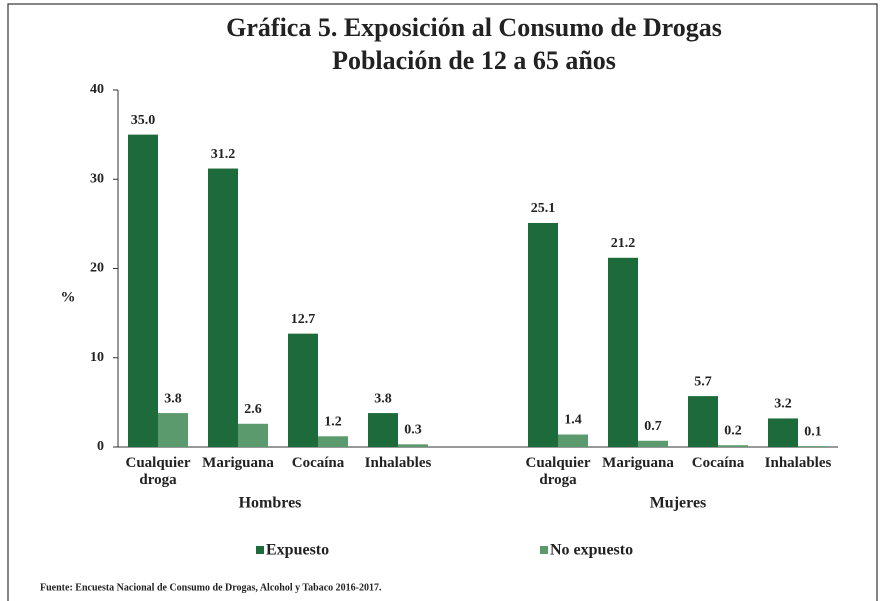 The height and width of the screenshot is (601, 880). What do you see at coordinates (97, 268) in the screenshot?
I see `y-tick-label: 20` at bounding box center [97, 268].